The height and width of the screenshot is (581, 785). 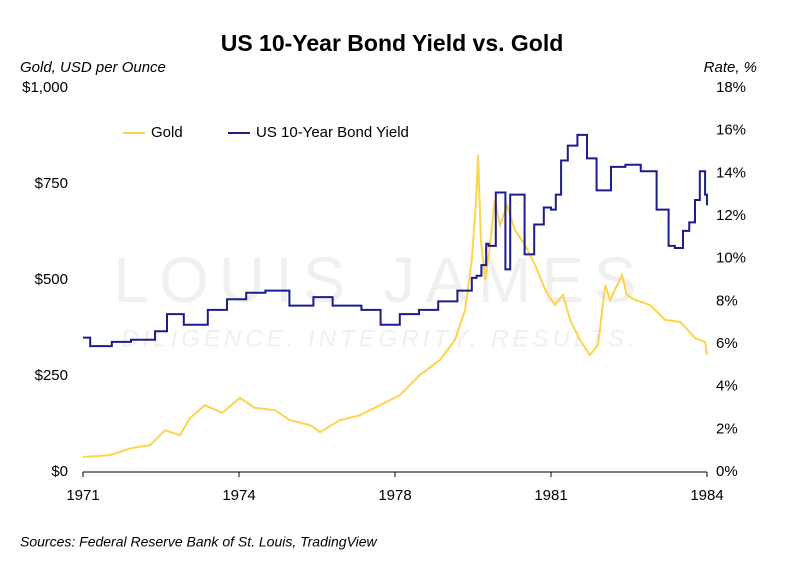 I want to click on y-tick-label: $750, so click(x=51, y=183).